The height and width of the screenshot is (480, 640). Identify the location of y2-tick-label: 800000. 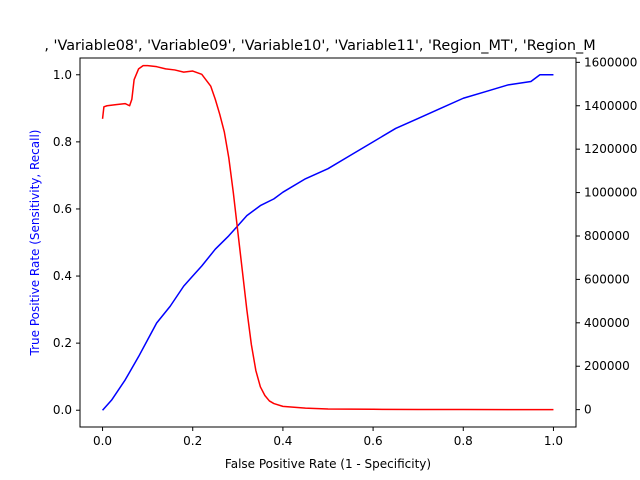
(607, 236).